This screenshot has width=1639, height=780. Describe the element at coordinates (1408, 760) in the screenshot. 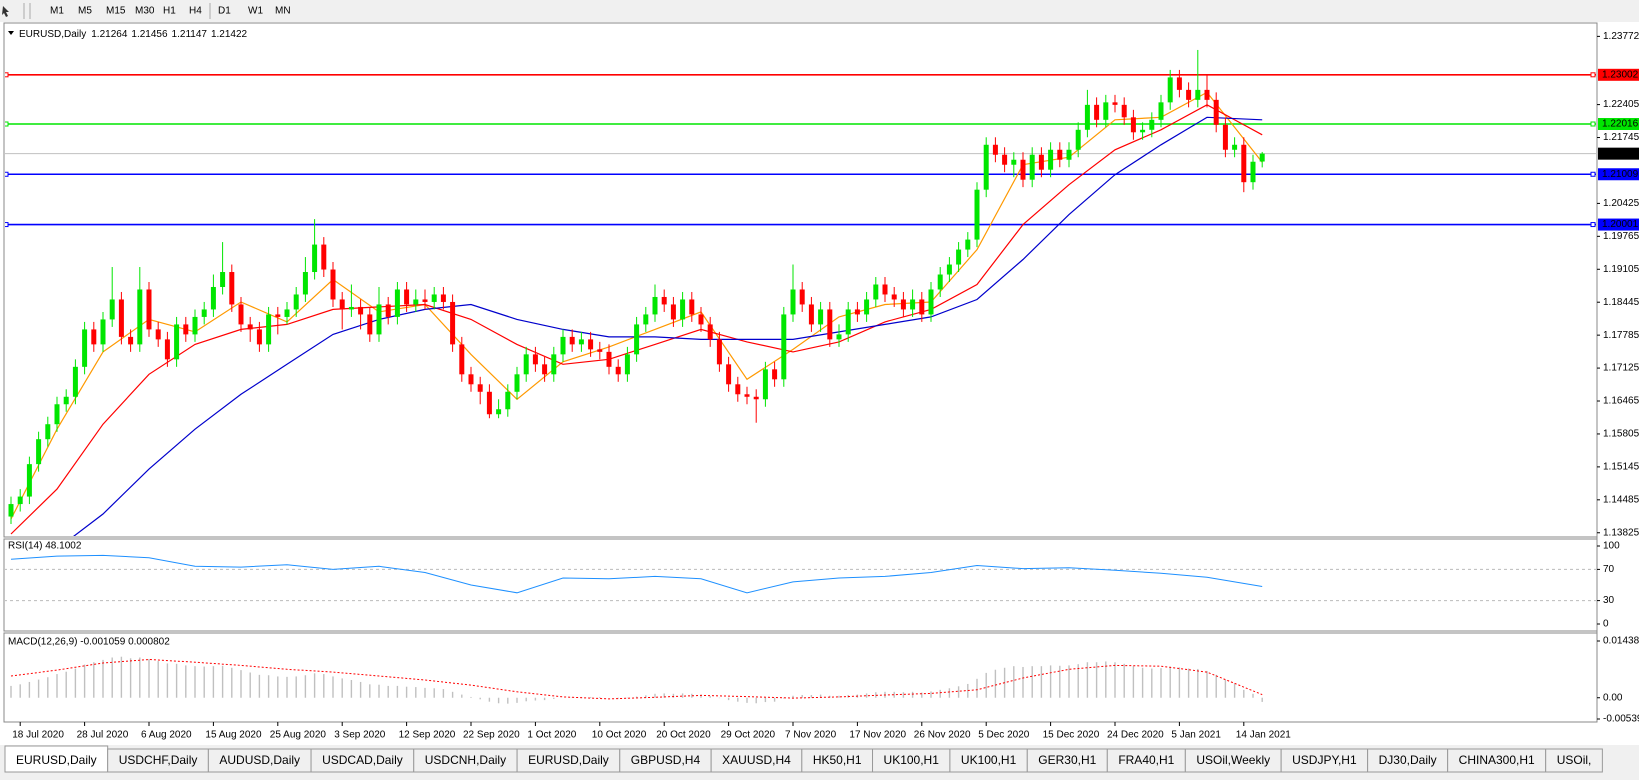

I see `tab-label: DJ30,Daily` at that location.